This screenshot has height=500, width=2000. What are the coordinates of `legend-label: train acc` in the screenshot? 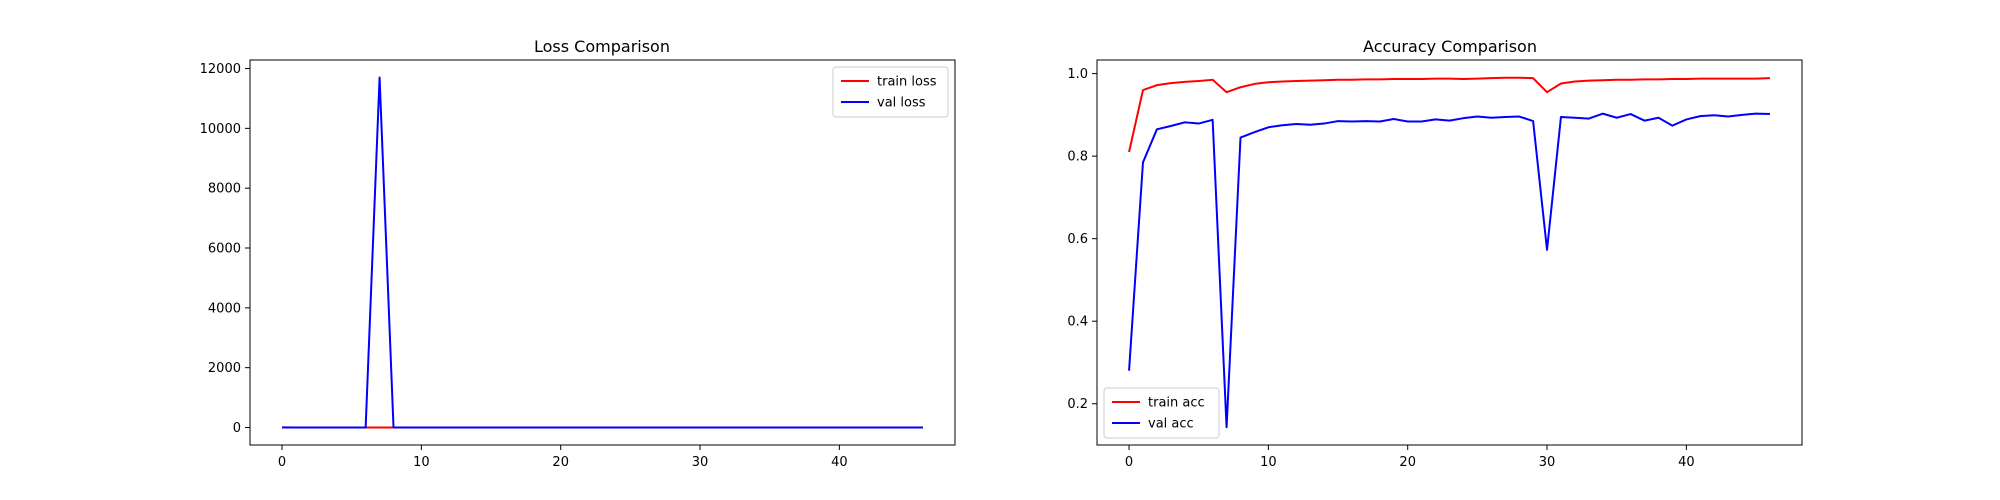 It's located at (1176, 403).